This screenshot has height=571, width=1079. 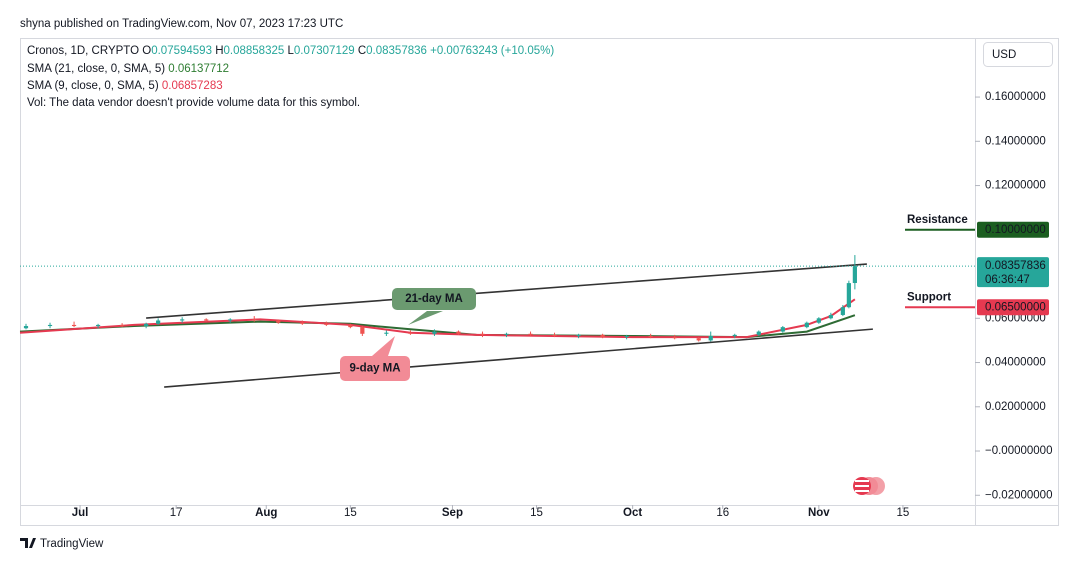 I want to click on ohlc-value: 0.08357836, so click(x=396, y=51).